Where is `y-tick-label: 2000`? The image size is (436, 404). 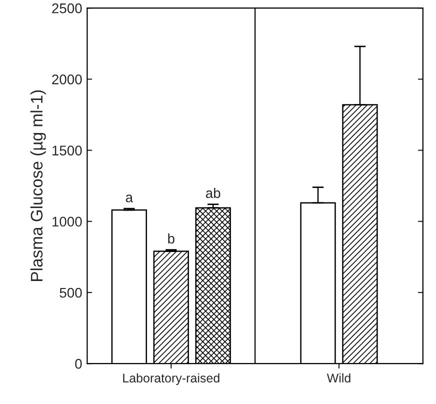
y-tick-label: 2000 is located at coordinates (67, 79).